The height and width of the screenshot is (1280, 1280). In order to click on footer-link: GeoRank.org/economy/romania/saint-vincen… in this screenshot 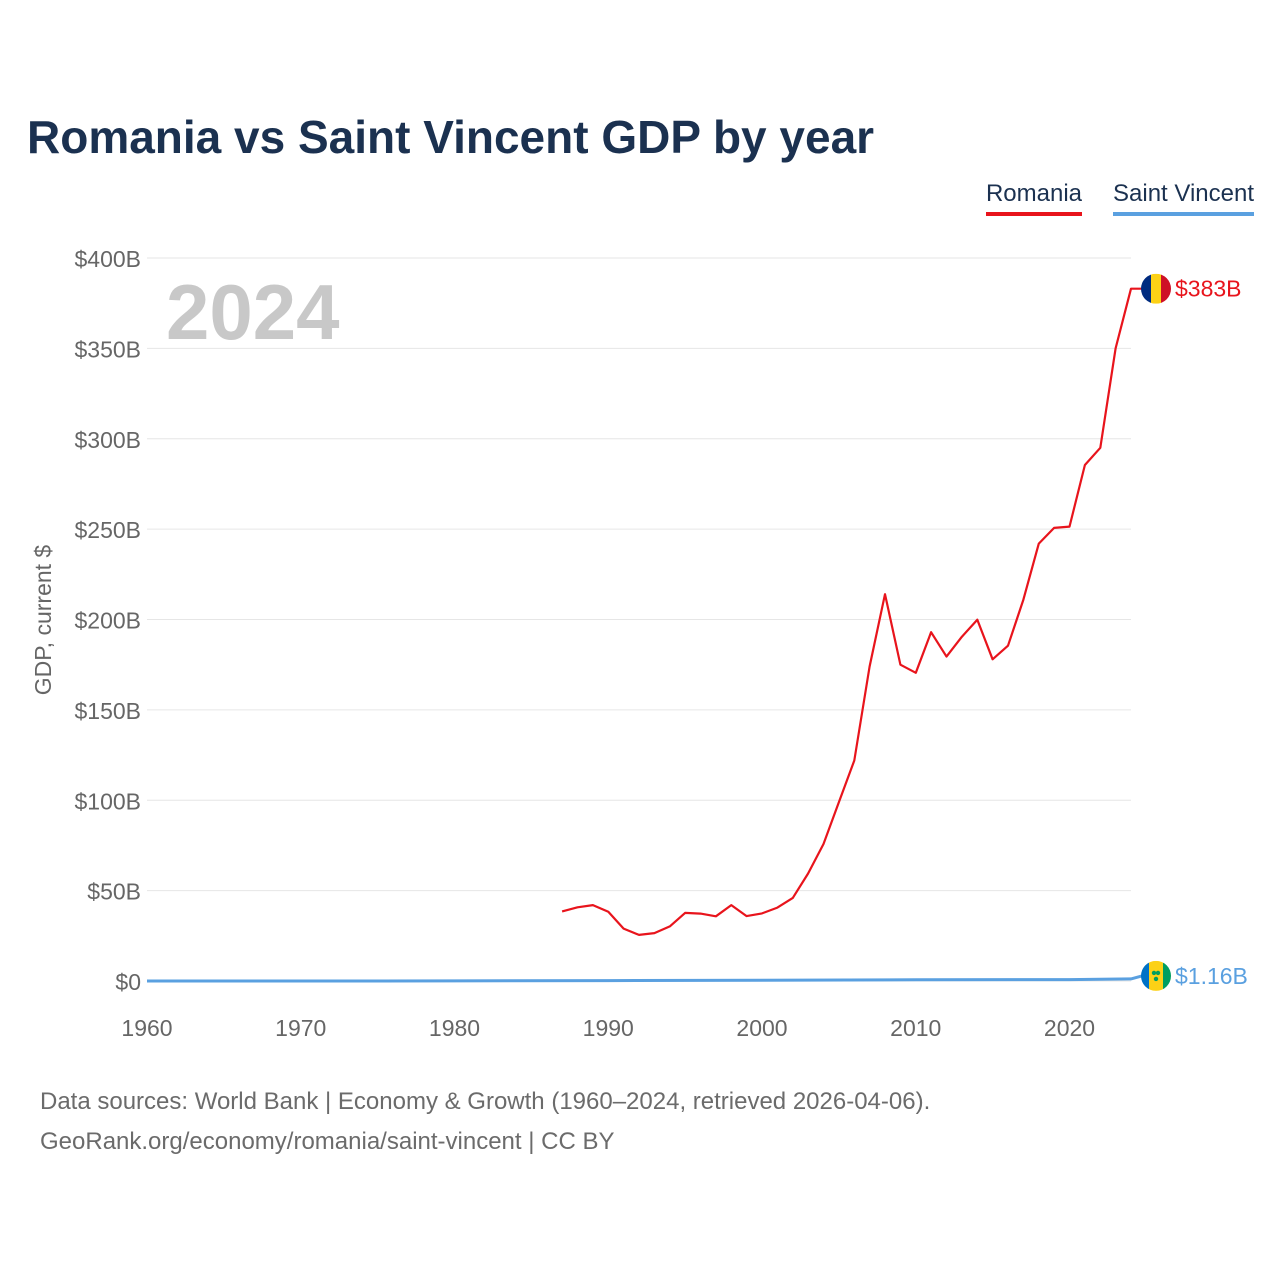, I will do `click(327, 1141)`.